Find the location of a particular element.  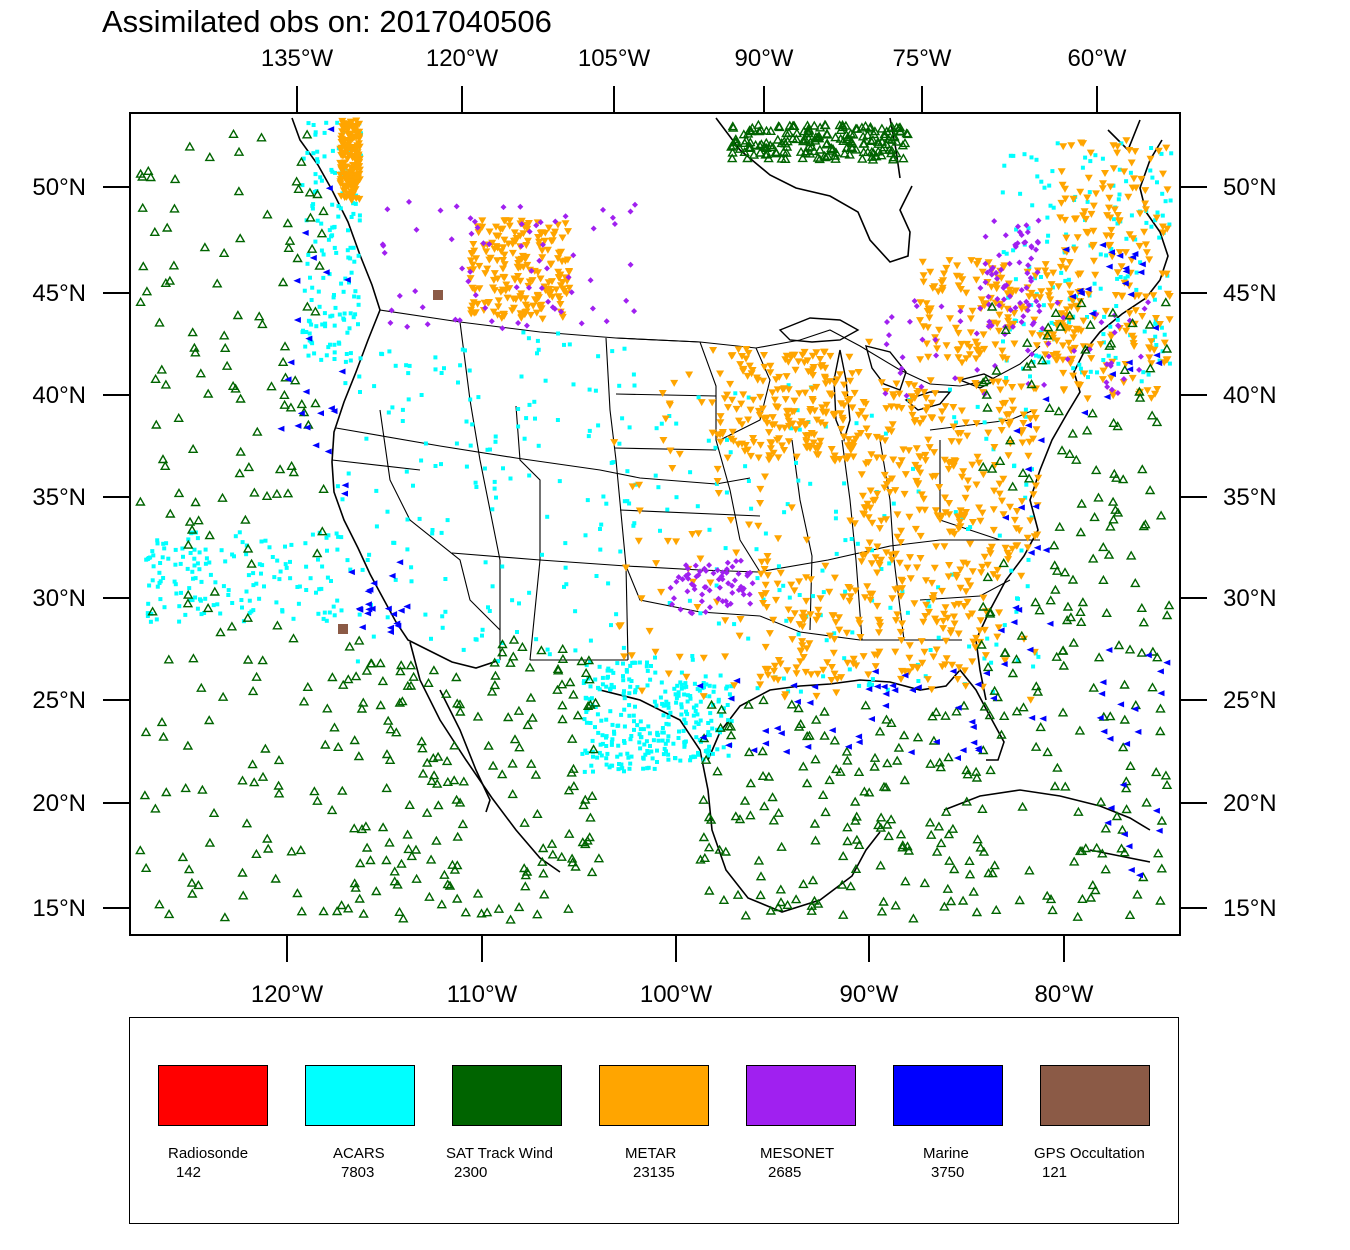

legend-count: 23135 is located at coordinates (654, 1172).